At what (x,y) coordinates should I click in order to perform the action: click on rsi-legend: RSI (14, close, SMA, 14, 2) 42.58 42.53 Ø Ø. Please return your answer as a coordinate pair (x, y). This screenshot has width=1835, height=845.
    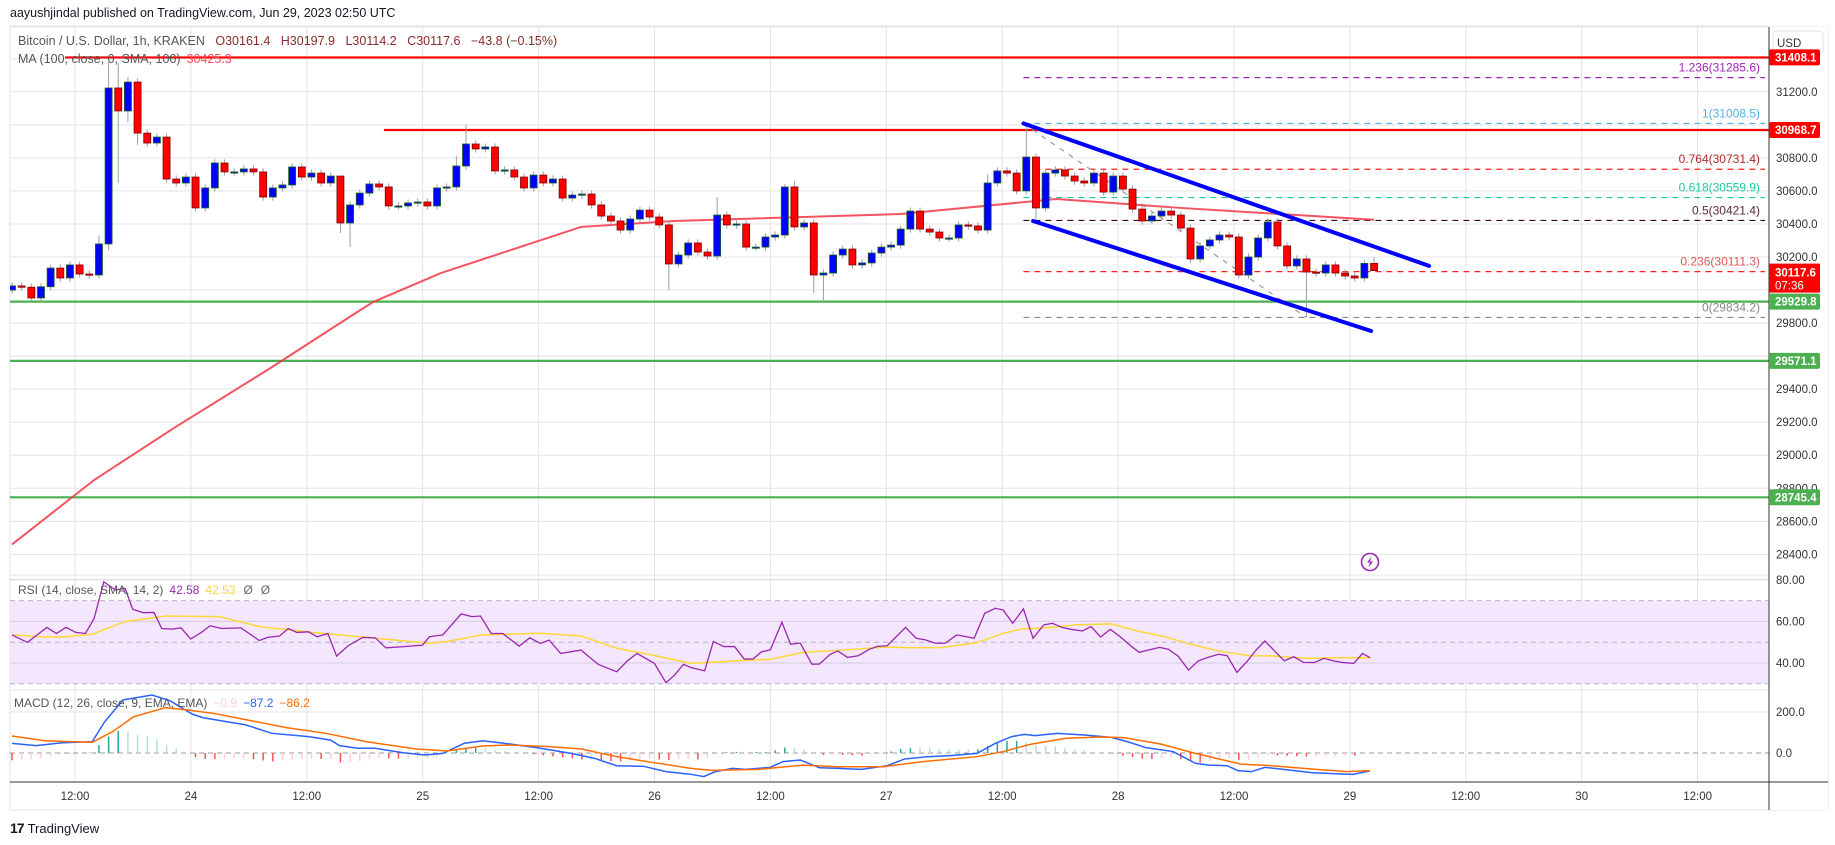
    Looking at the image, I should click on (144, 590).